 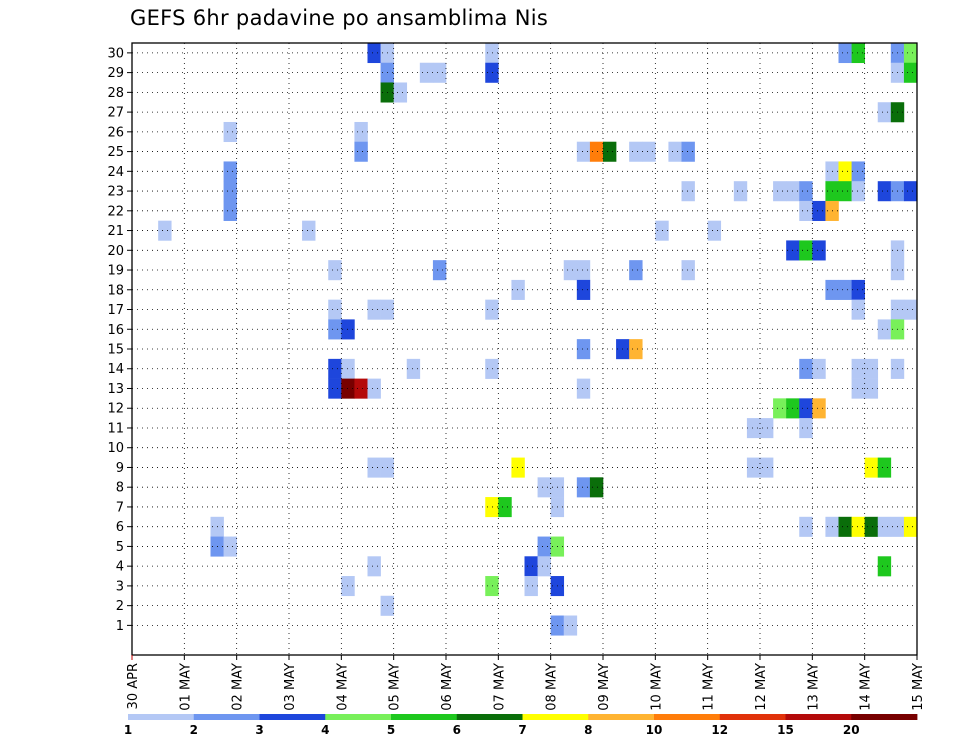 I want to click on heatmap-cell-m26-t17, so click(x=361, y=132).